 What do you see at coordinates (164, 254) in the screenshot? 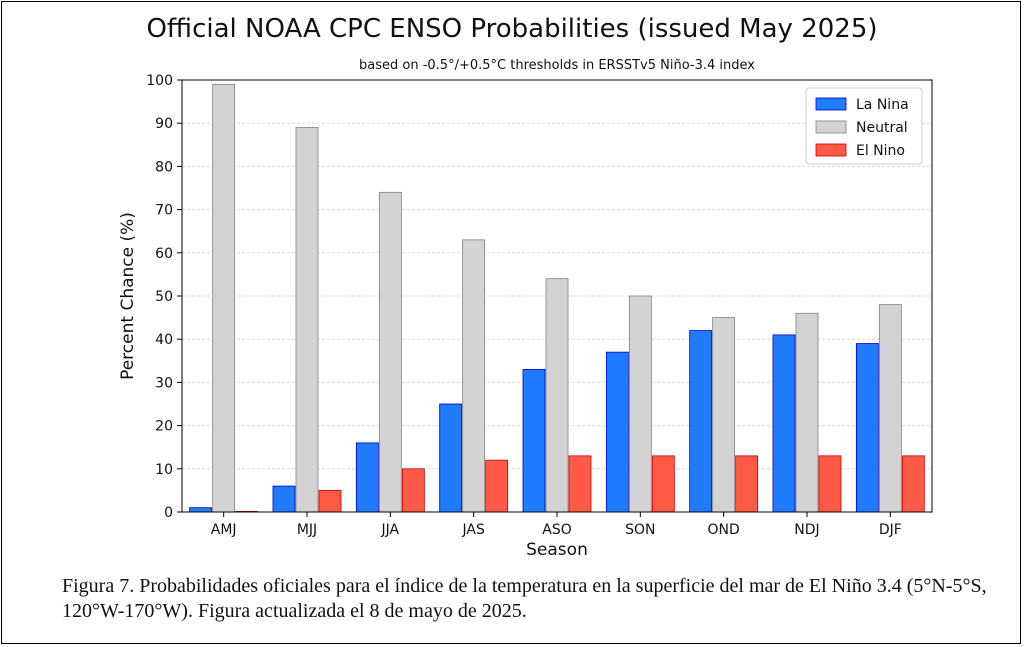
I see `y-tick-label: 60` at bounding box center [164, 254].